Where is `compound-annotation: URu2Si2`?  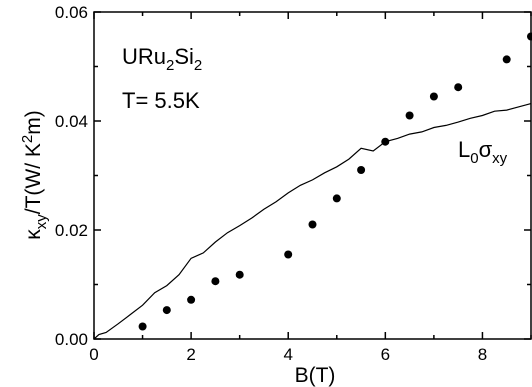
compound-annotation: URu2Si2 is located at coordinates (162, 59).